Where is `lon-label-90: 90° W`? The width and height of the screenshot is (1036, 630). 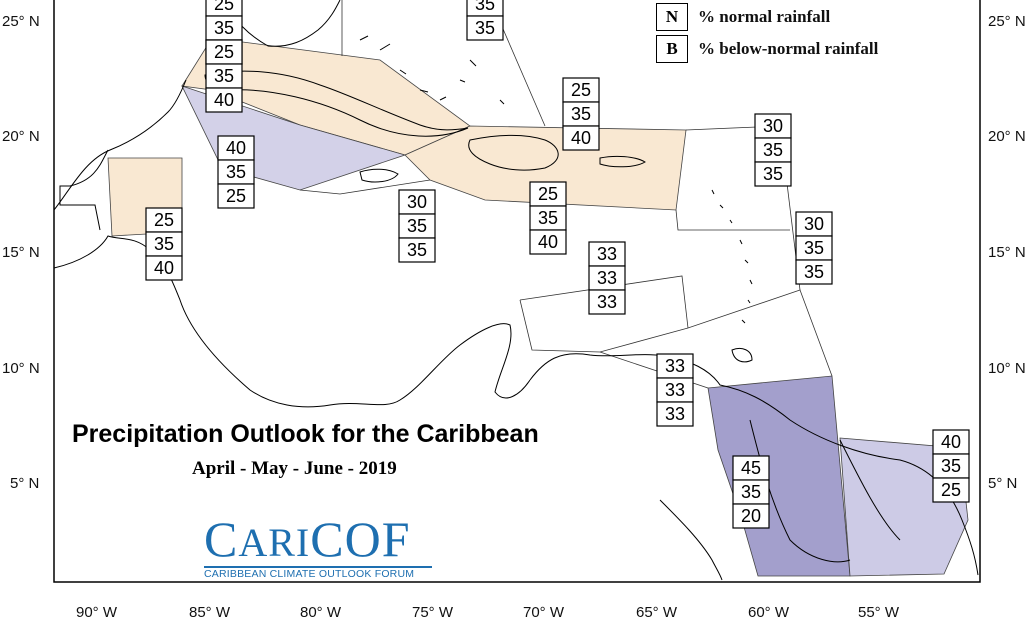 lon-label-90: 90° W is located at coordinates (97, 612).